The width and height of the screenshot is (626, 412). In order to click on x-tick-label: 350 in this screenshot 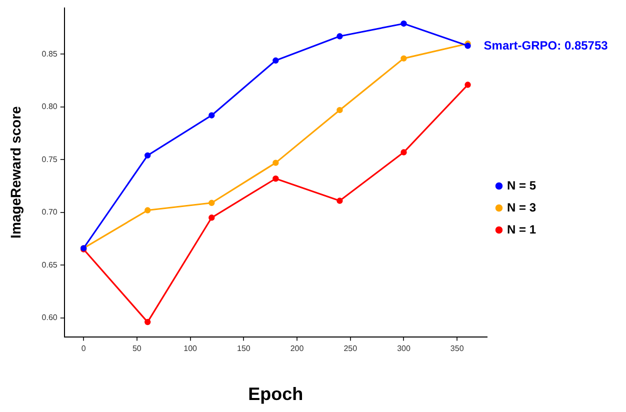, I will do `click(457, 348)`.